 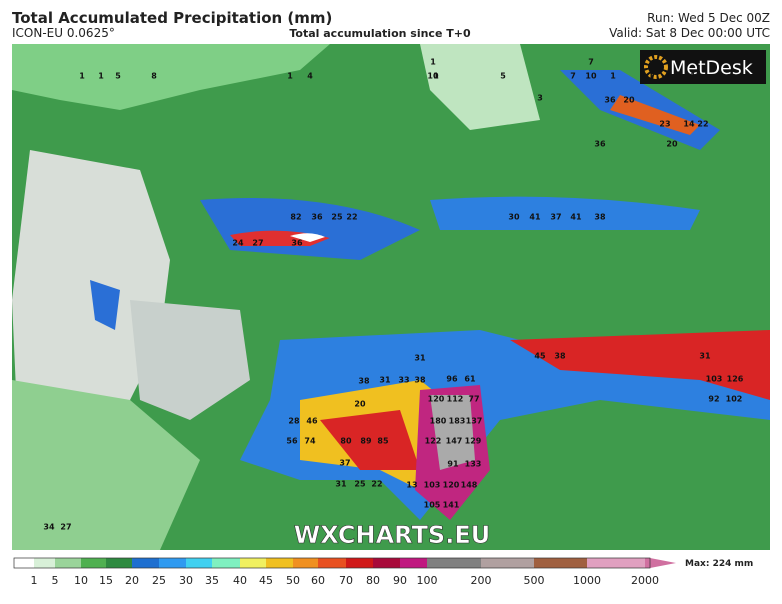 What do you see at coordinates (159, 580) in the screenshot?
I see `colorbar-label: 25` at bounding box center [159, 580].